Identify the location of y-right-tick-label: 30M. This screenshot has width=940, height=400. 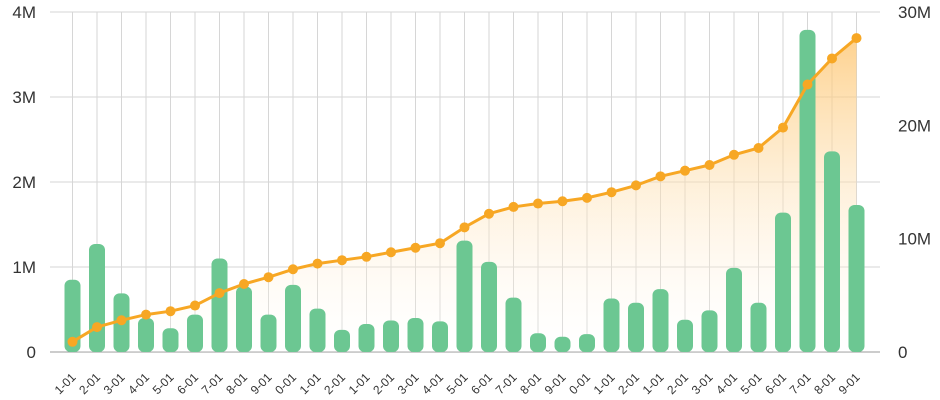
(914, 12).